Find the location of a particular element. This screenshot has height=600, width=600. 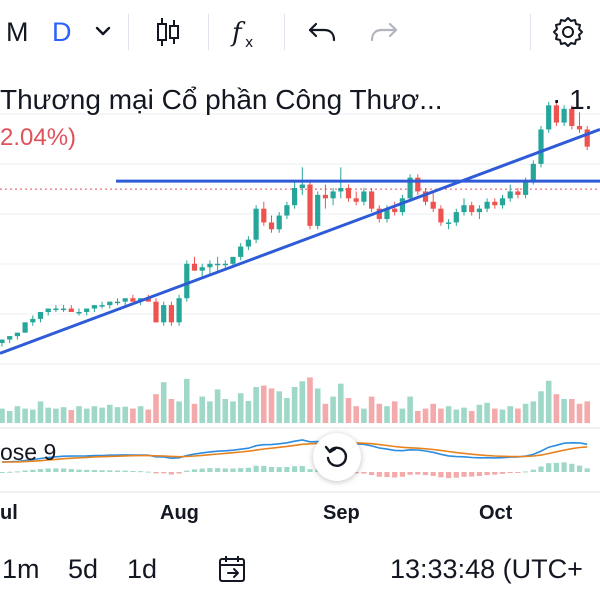

x-tick-label: Sep is located at coordinates (341, 513).